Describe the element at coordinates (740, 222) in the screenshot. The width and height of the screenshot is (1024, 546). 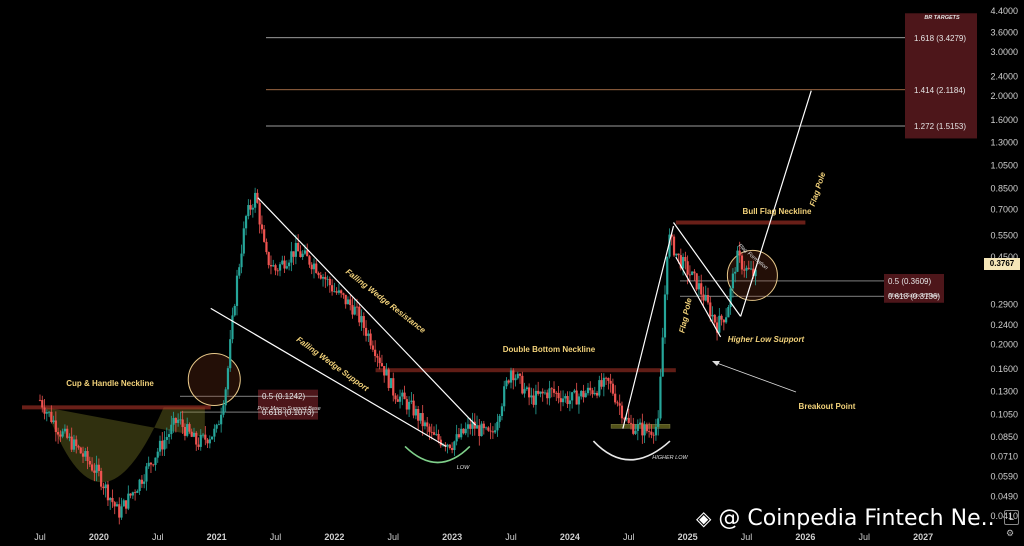
I see `bull-flag-band` at that location.